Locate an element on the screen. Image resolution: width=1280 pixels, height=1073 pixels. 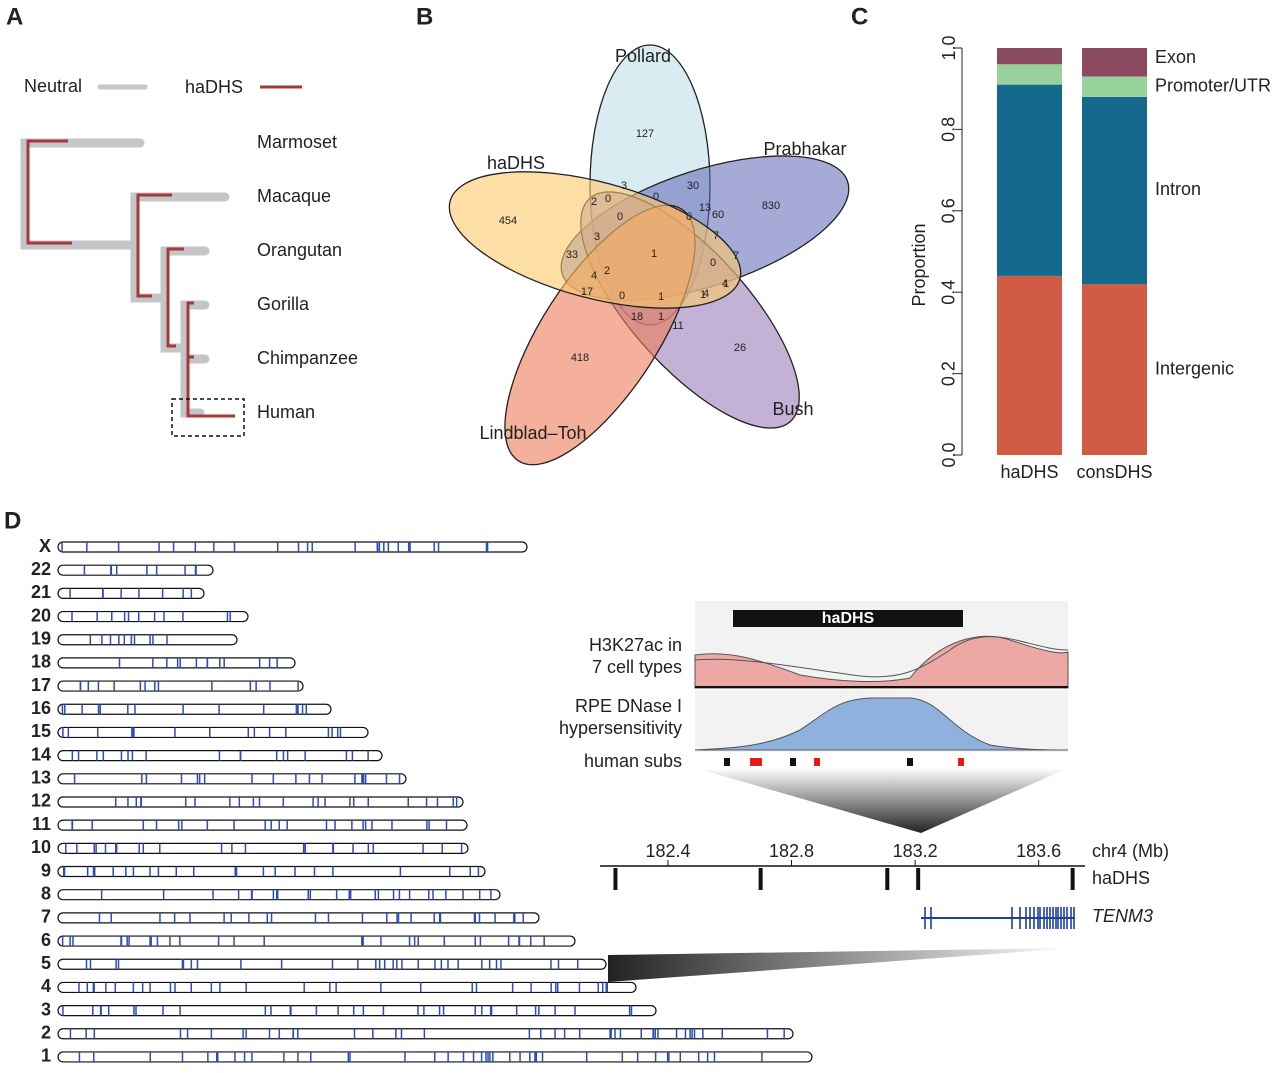
dnase-signal is located at coordinates (881, 724).